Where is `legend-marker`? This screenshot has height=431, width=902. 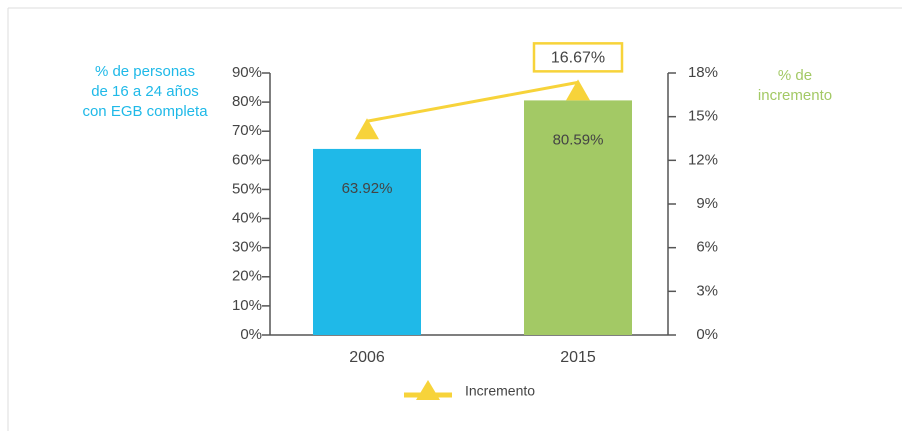 legend-marker is located at coordinates (428, 390).